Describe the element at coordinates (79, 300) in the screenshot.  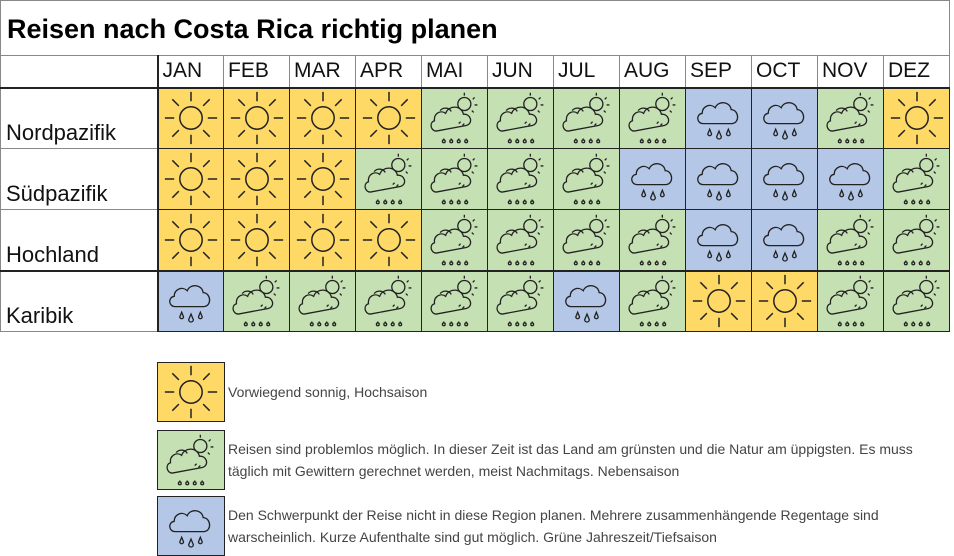
I see `region-label: Karibik` at that location.